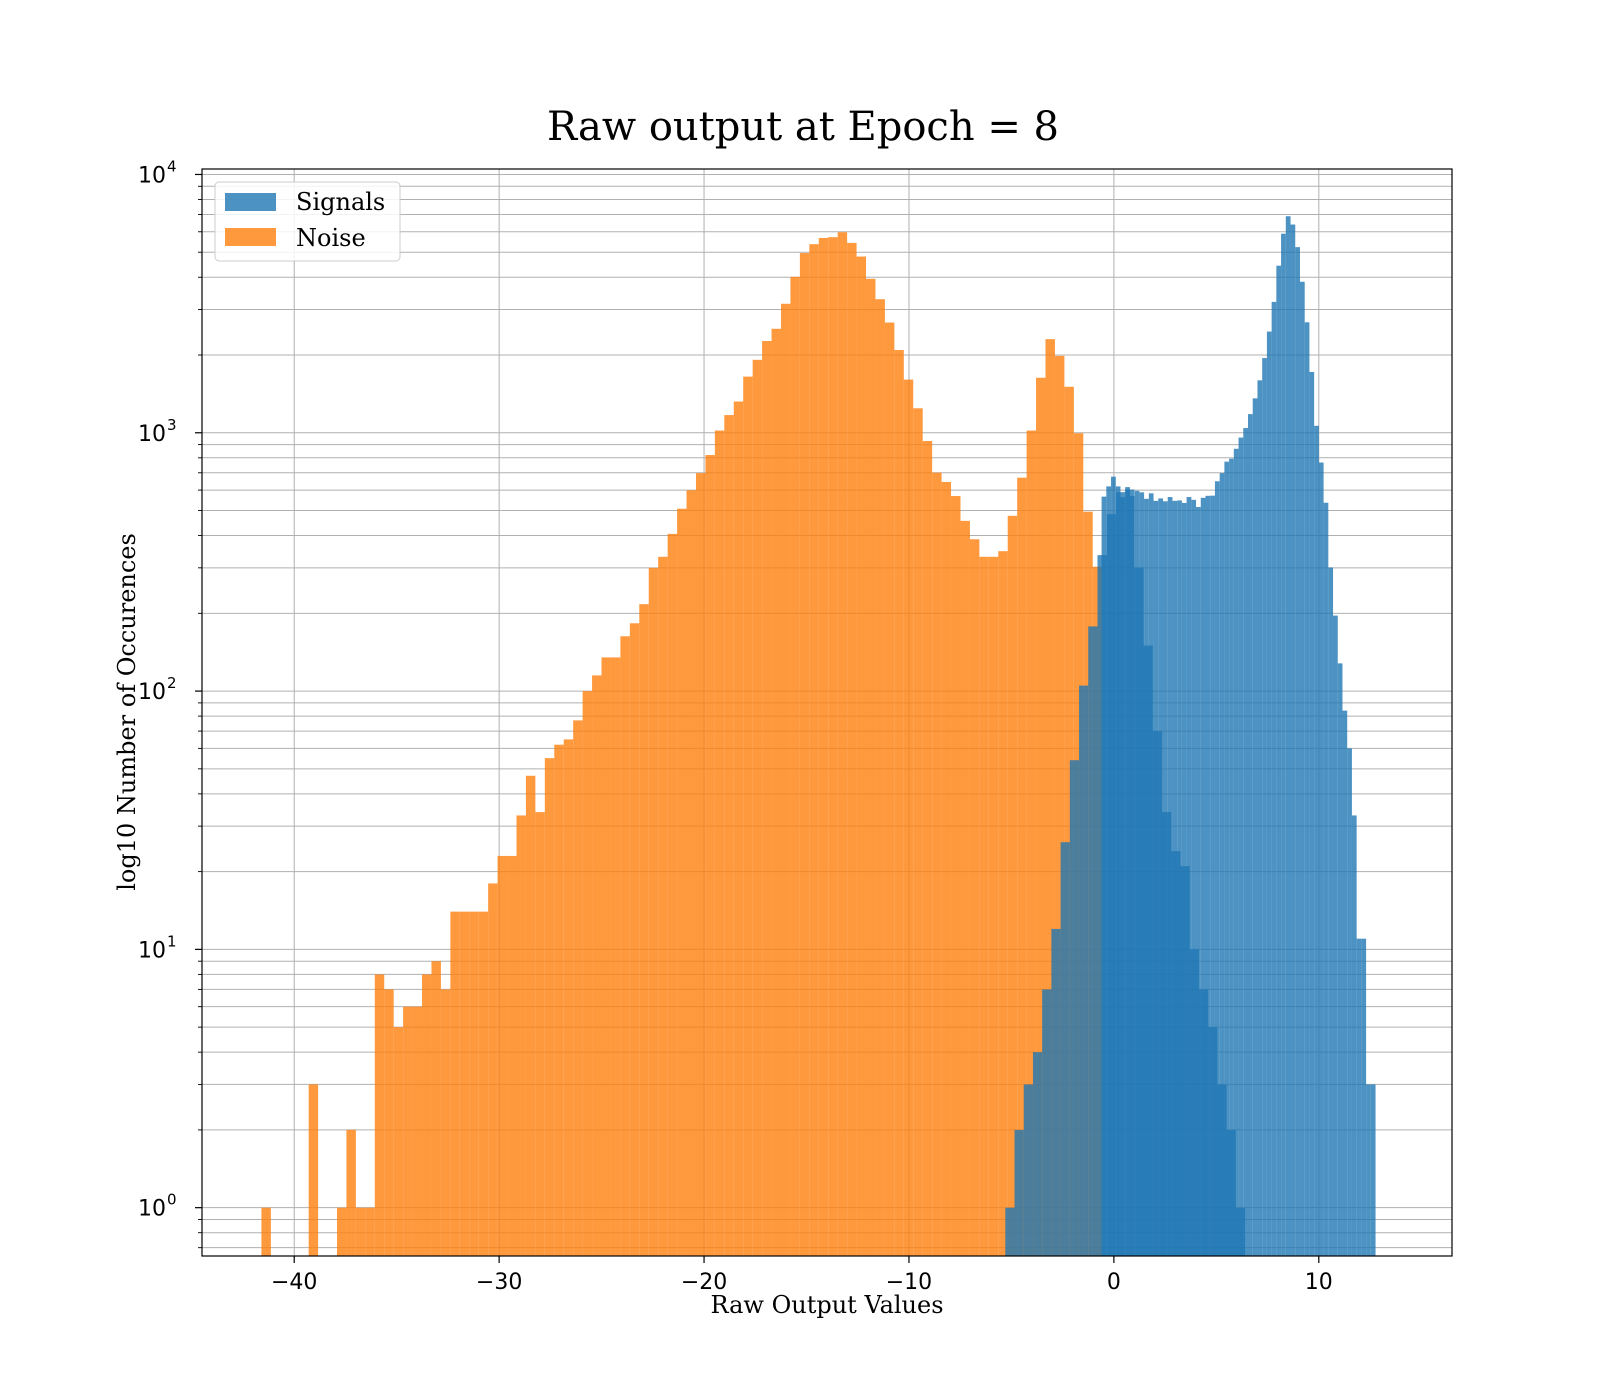 Image resolution: width=1600 pixels, height=1400 pixels. Describe the element at coordinates (826, 1305) in the screenshot. I see `x-axis-label: Raw Output Values` at that location.